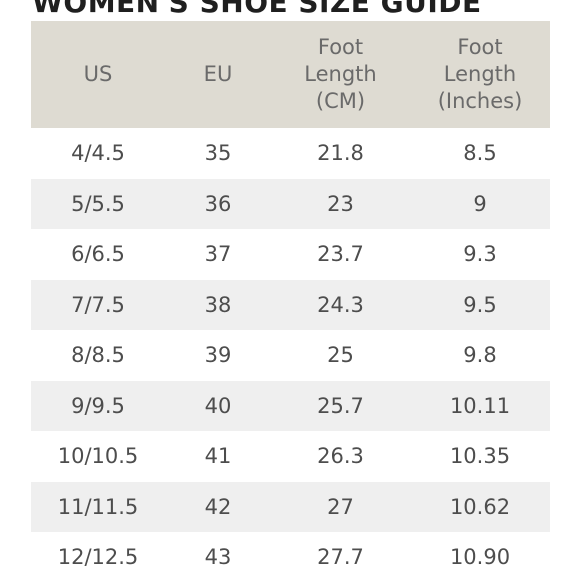  What do you see at coordinates (480, 304) in the screenshot?
I see `cell-inches: 9.5` at bounding box center [480, 304].